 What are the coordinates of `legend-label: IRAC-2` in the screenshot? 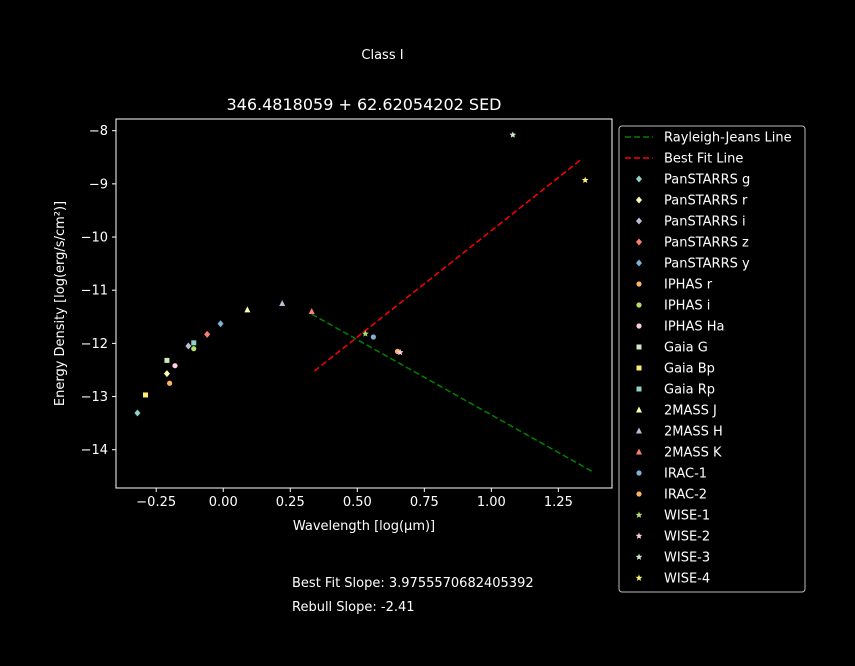 It's located at (685, 495).